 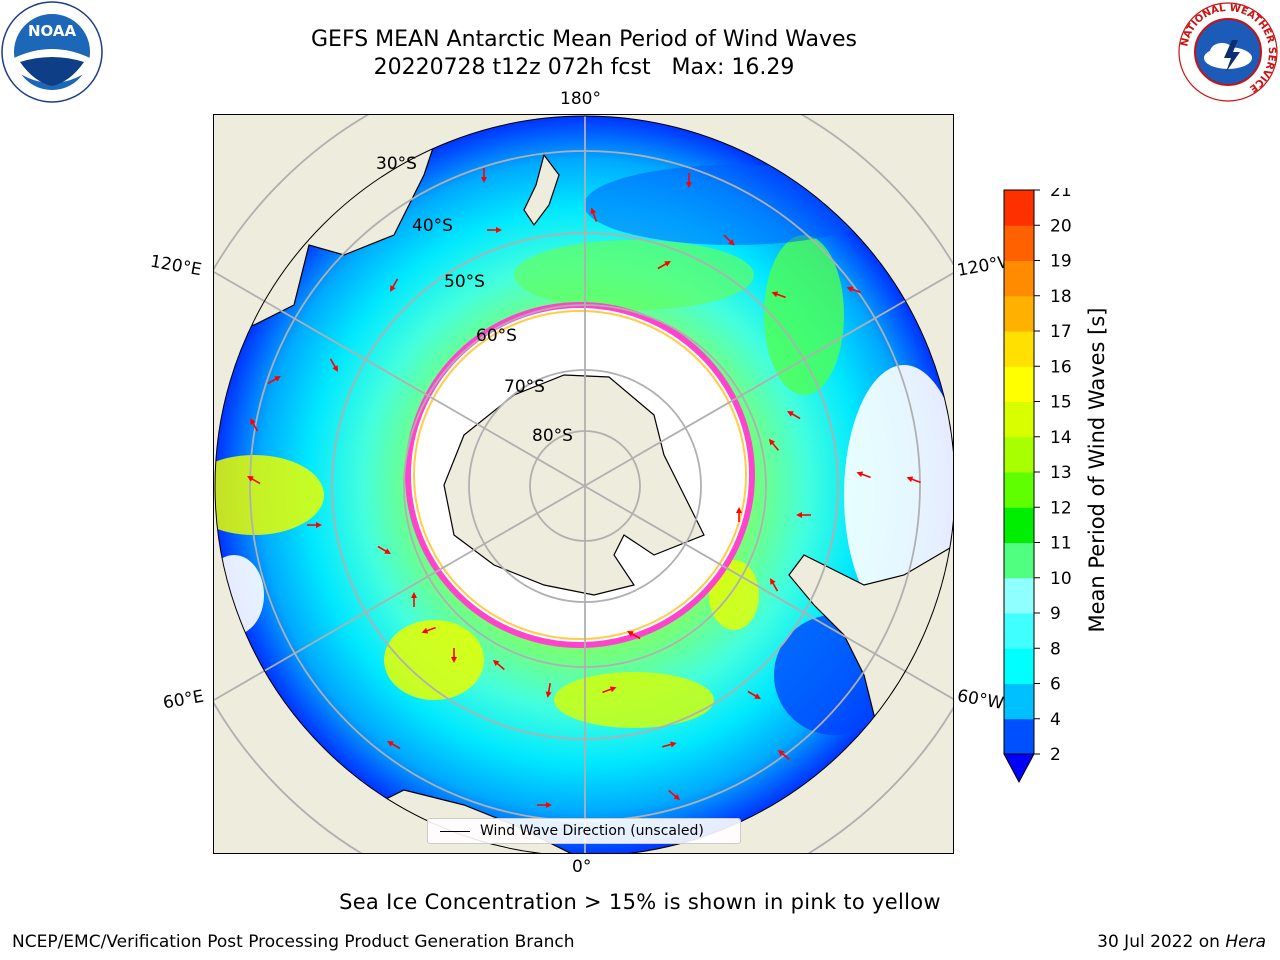 What do you see at coordinates (1019, 768) in the screenshot?
I see `colorbar-extend-arrow` at bounding box center [1019, 768].